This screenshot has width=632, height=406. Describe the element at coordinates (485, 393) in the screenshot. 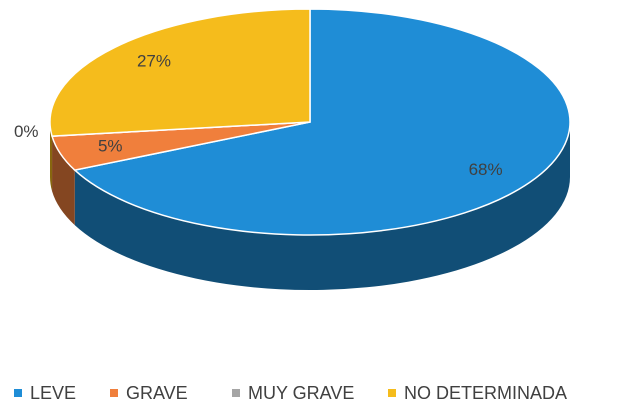

I see `legend-label: NO DETERMINADA` at that location.